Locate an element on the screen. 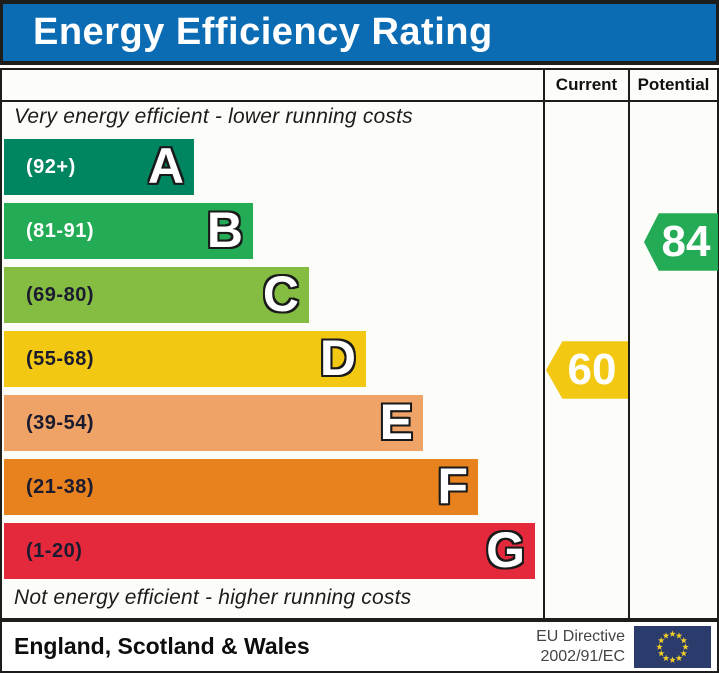 The width and height of the screenshot is (719, 675). potential-value: 84 is located at coordinates (686, 241).